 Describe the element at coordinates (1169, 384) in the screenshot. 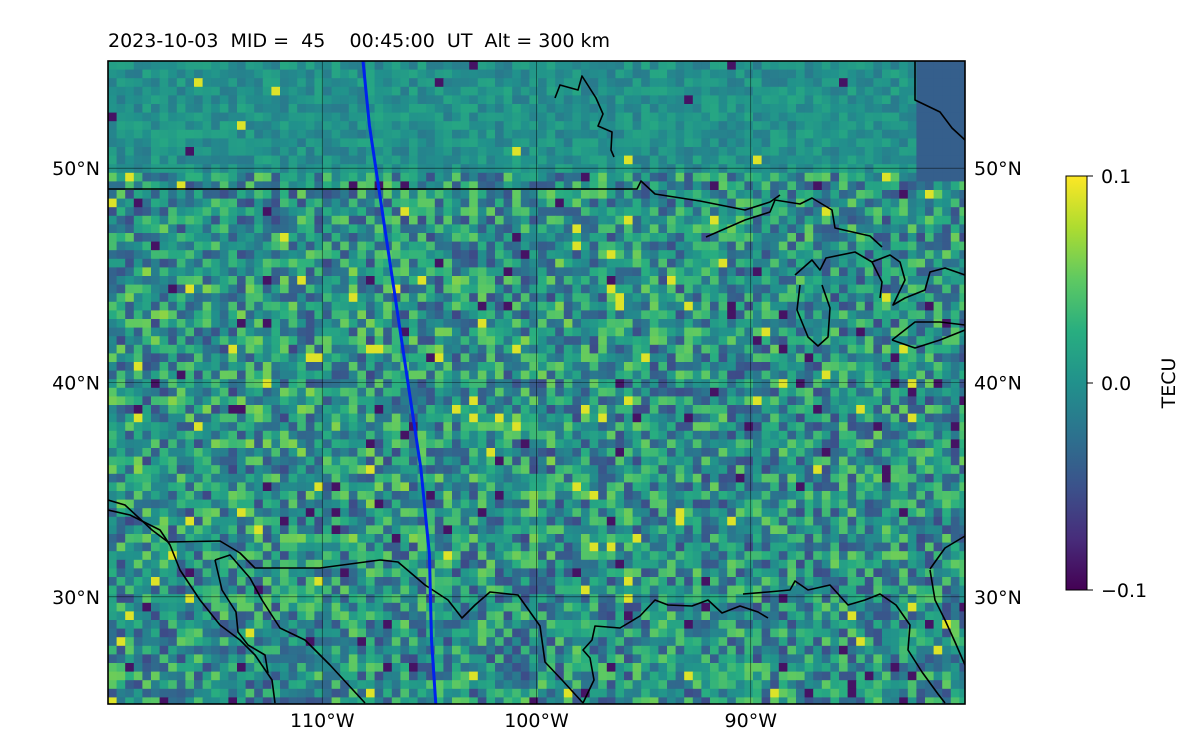

I see `colorbar-label: TECU` at that location.